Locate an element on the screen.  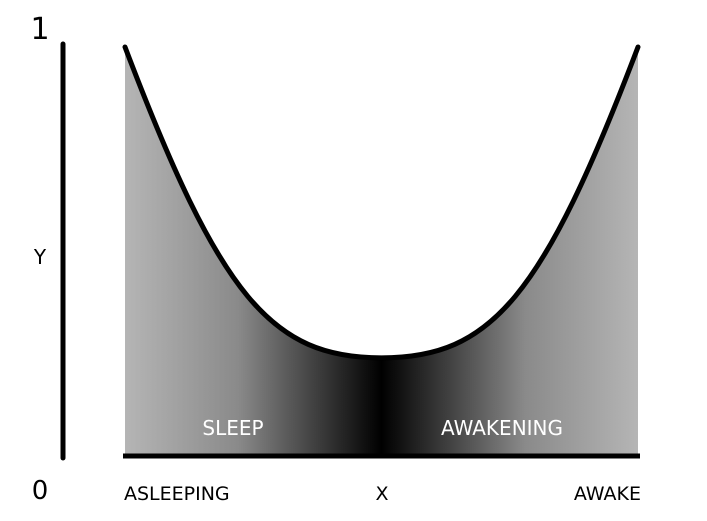
y-axis-top-value: 1 is located at coordinates (39, 29).